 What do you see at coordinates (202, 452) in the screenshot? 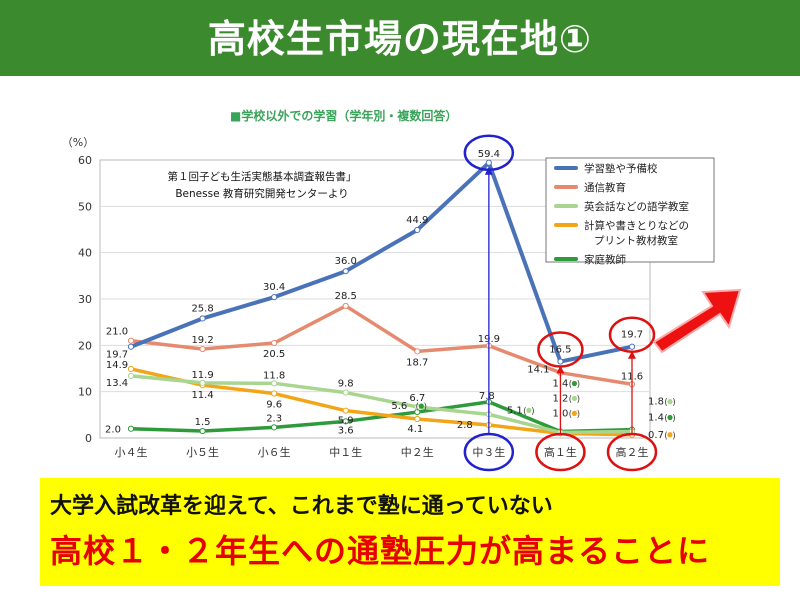
I see `x-tick-label: 小５生` at bounding box center [202, 452].